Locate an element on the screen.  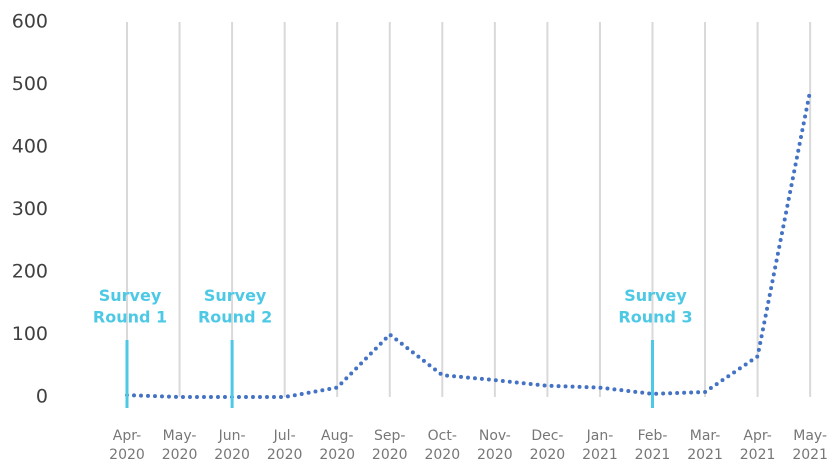
x-tick-label: Nov- 2020 is located at coordinates (495, 445).